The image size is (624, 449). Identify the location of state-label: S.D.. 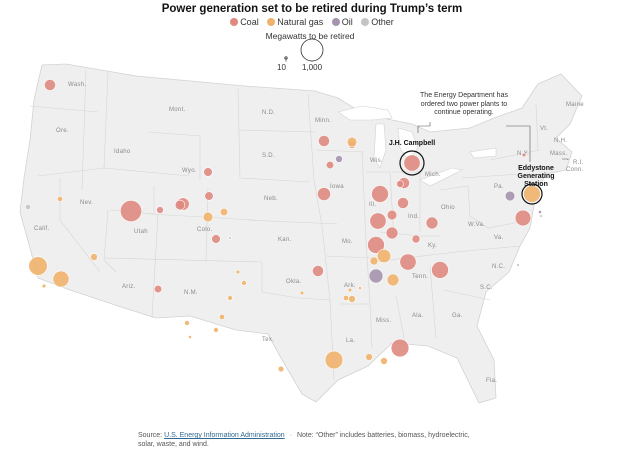
(268, 156).